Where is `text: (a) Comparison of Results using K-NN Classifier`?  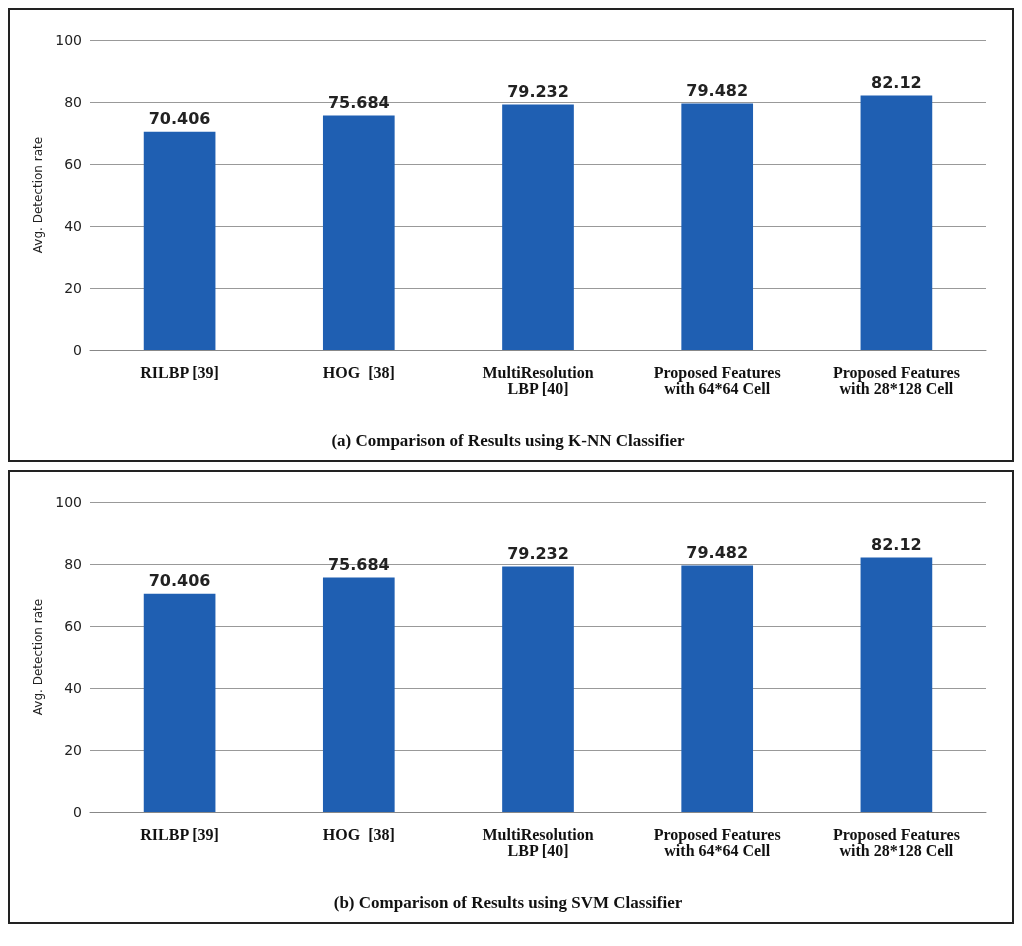
text: (a) Comparison of Results using K-NN Classifier is located at coordinates (508, 440).